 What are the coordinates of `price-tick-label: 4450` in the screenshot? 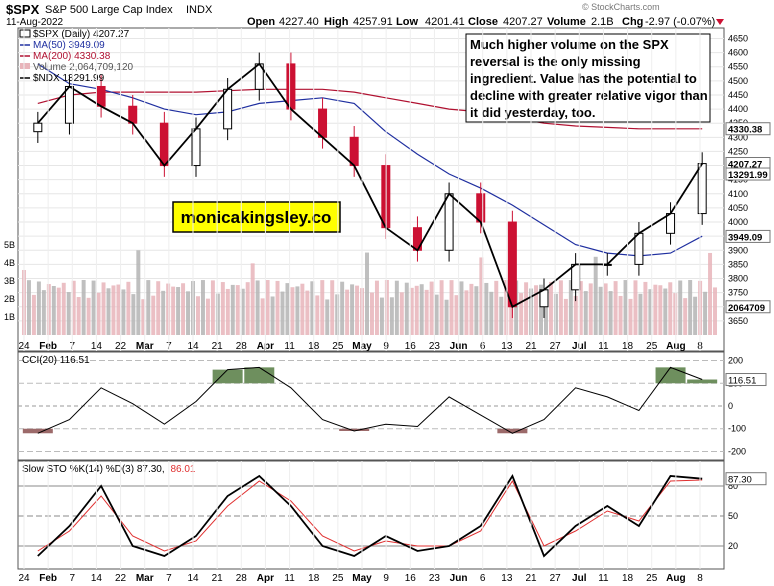 It's located at (738, 95).